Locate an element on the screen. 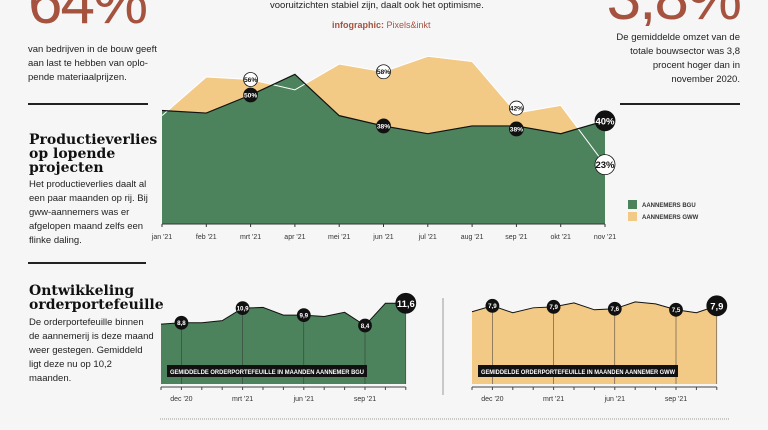 The image size is (768, 430). data-label: 10,9 is located at coordinates (243, 308).